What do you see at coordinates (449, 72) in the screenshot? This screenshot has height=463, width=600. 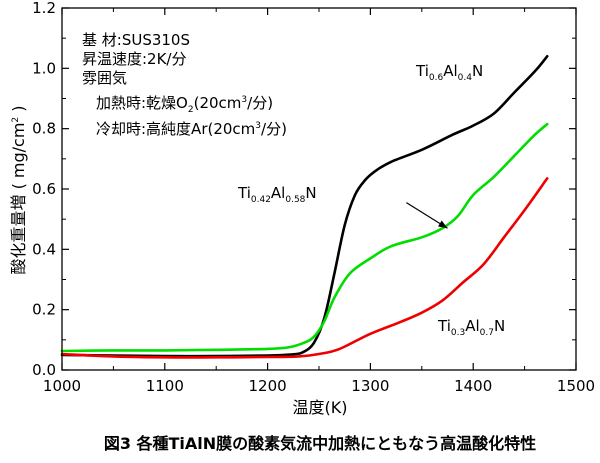 I see `series-label-ti06: Ti0.6Al0.4N` at bounding box center [449, 72].